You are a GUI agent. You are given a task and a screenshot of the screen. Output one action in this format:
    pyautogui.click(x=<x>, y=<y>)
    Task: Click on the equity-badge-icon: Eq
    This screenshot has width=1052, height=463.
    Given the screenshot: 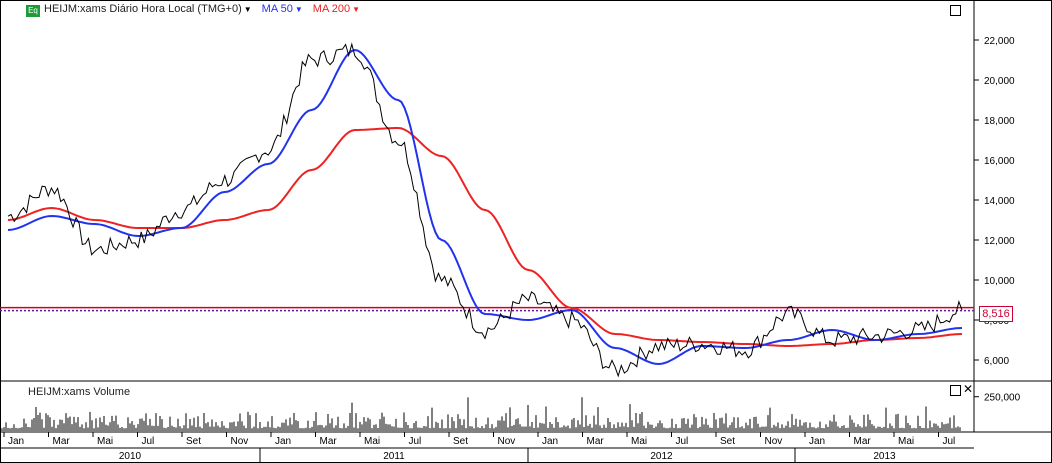 What is the action you would take?
    pyautogui.click(x=33, y=11)
    